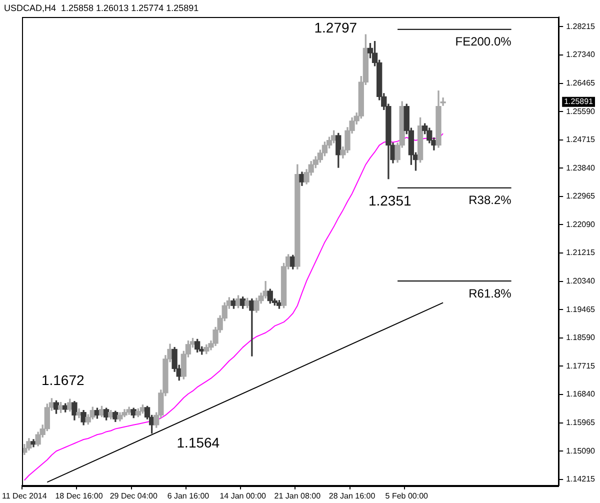  Describe the element at coordinates (581, 394) in the screenshot. I see `y-tick-label: 1.16840` at that location.